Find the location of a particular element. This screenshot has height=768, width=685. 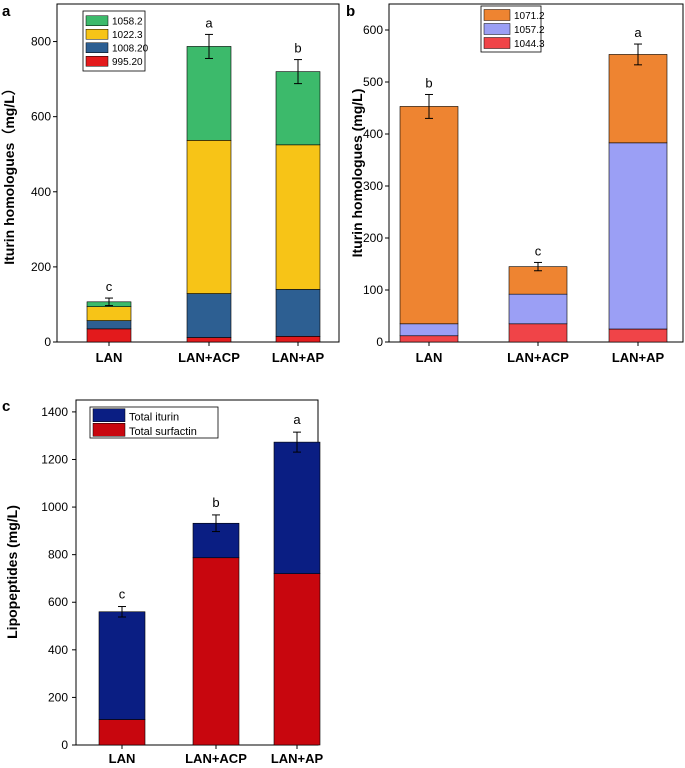

panel-c-y-tick-label: 600 is located at coordinates (58, 602).